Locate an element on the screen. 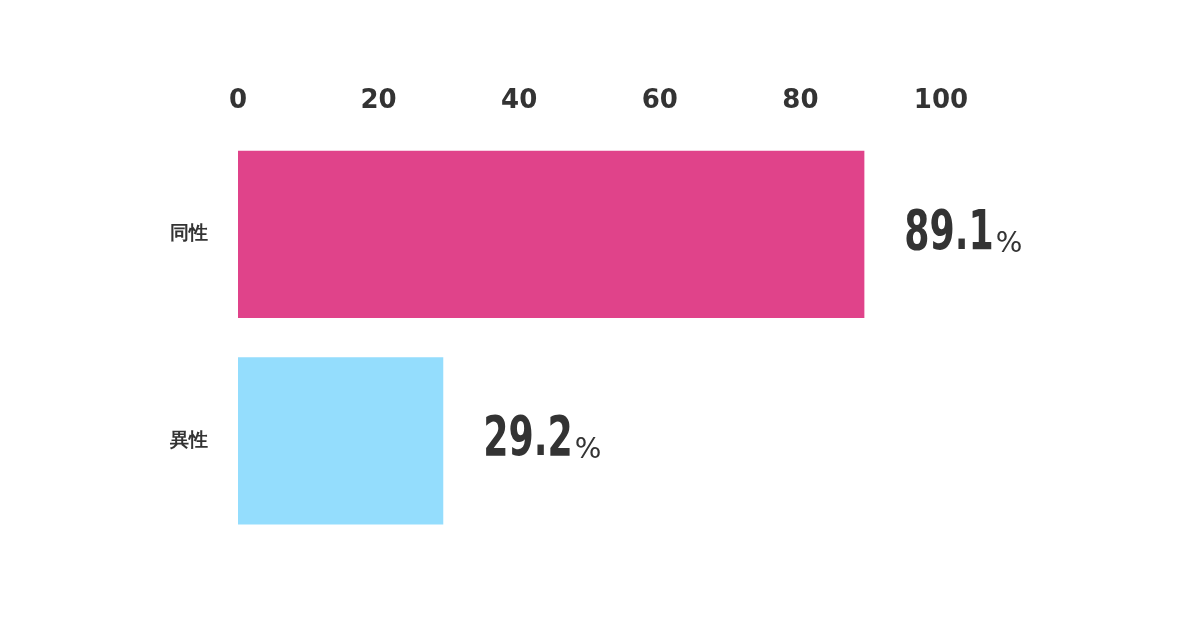  y-tick-label: 同性 is located at coordinates (189, 232).